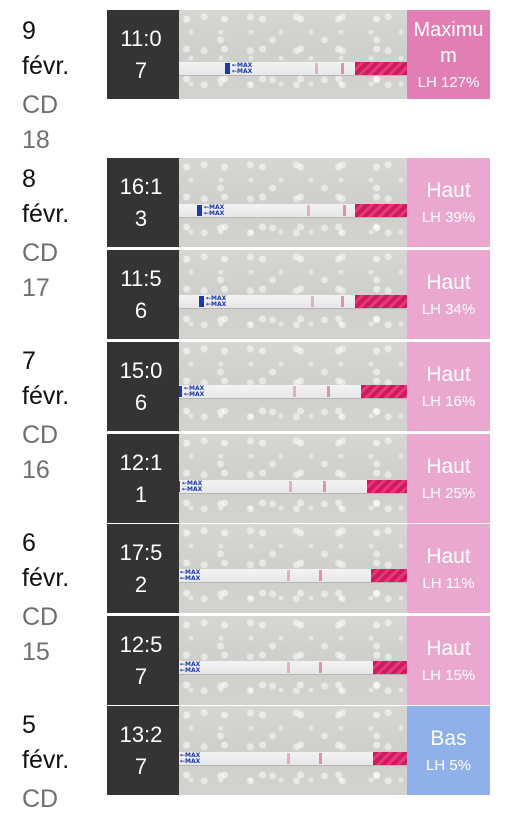  Describe the element at coordinates (143, 294) in the screenshot. I see `test-time: 11:56` at that location.